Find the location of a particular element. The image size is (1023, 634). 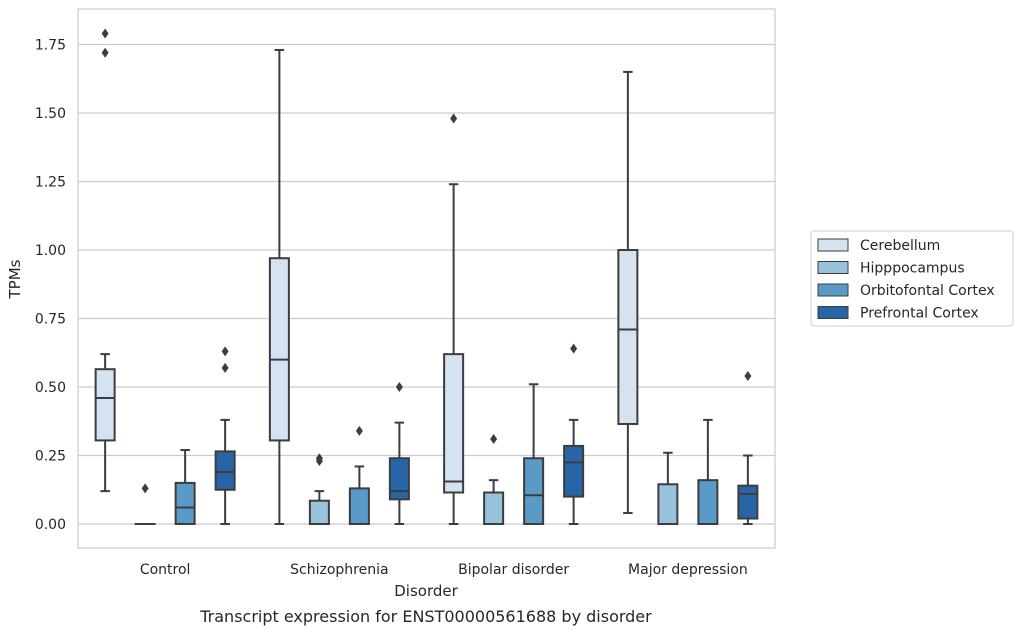

y-tick-label: 0.25 is located at coordinates (50, 457).